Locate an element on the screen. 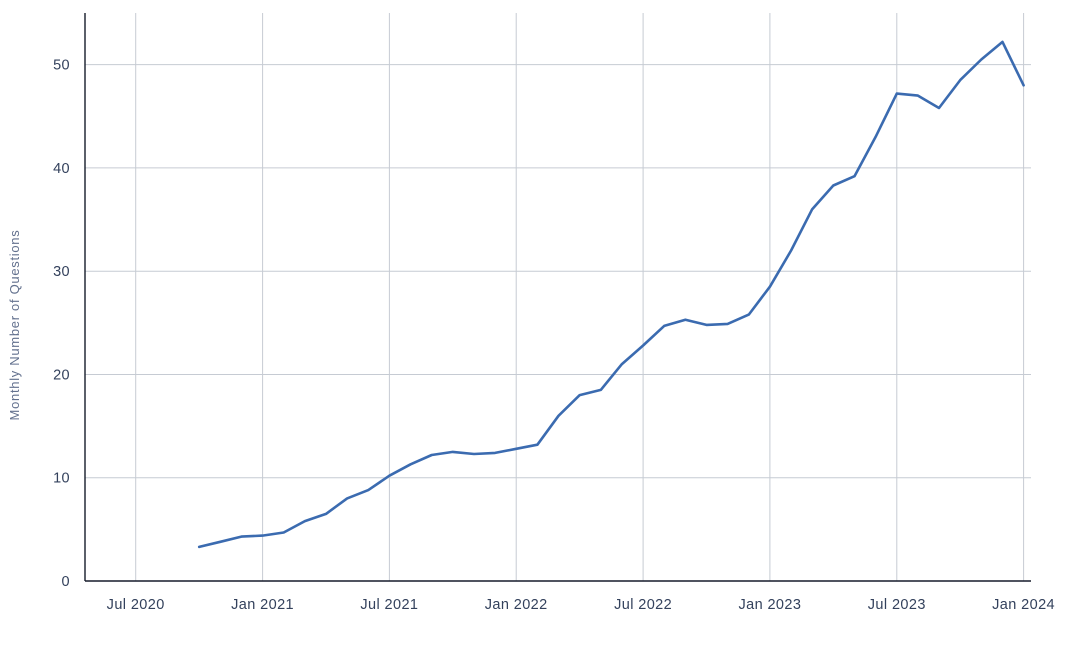 This screenshot has height=649, width=1067. x-tick-label: Jul 2022 is located at coordinates (643, 605).